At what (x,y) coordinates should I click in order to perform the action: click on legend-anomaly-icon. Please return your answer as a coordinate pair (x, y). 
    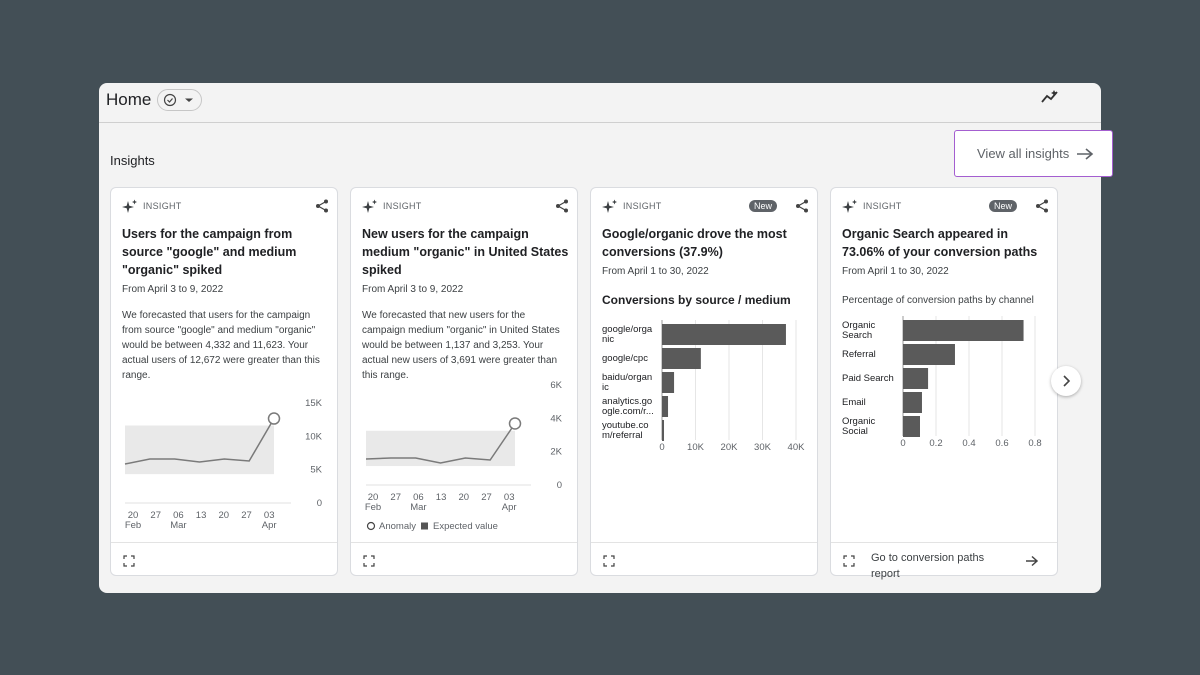
    Looking at the image, I should click on (371, 526).